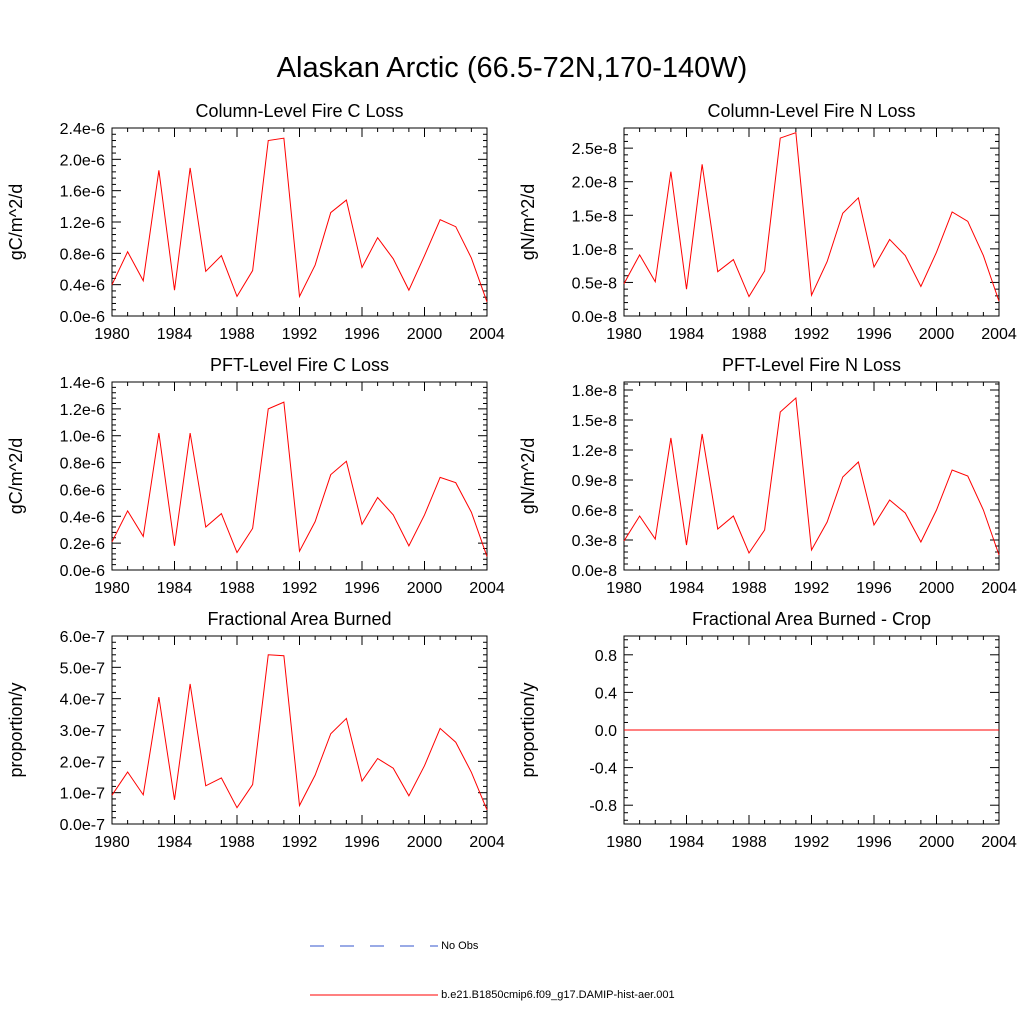  Describe the element at coordinates (82, 129) in the screenshot. I see `y-tick-label: 2.4e-6` at that location.